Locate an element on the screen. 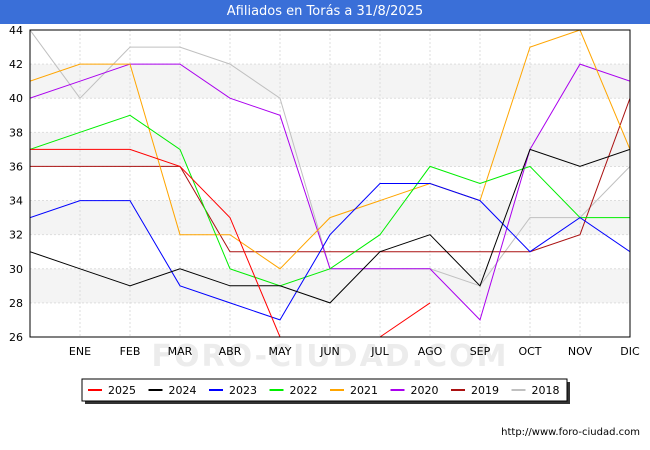 The height and width of the screenshot is (450, 650). legend-label-2025: 2025 is located at coordinates (122, 390).